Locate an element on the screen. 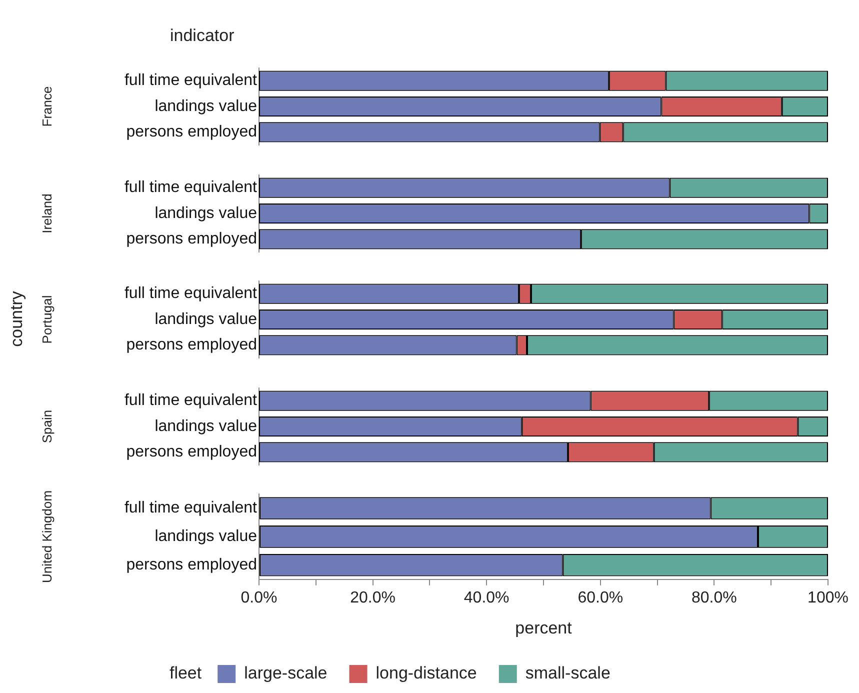  legend-label: large-scale is located at coordinates (286, 673).